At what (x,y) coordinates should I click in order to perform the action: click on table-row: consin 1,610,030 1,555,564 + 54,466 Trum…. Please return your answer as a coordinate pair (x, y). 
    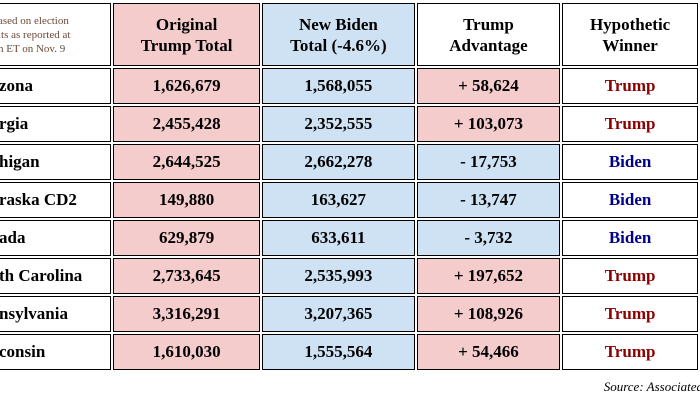
    Looking at the image, I should click on (349, 352).